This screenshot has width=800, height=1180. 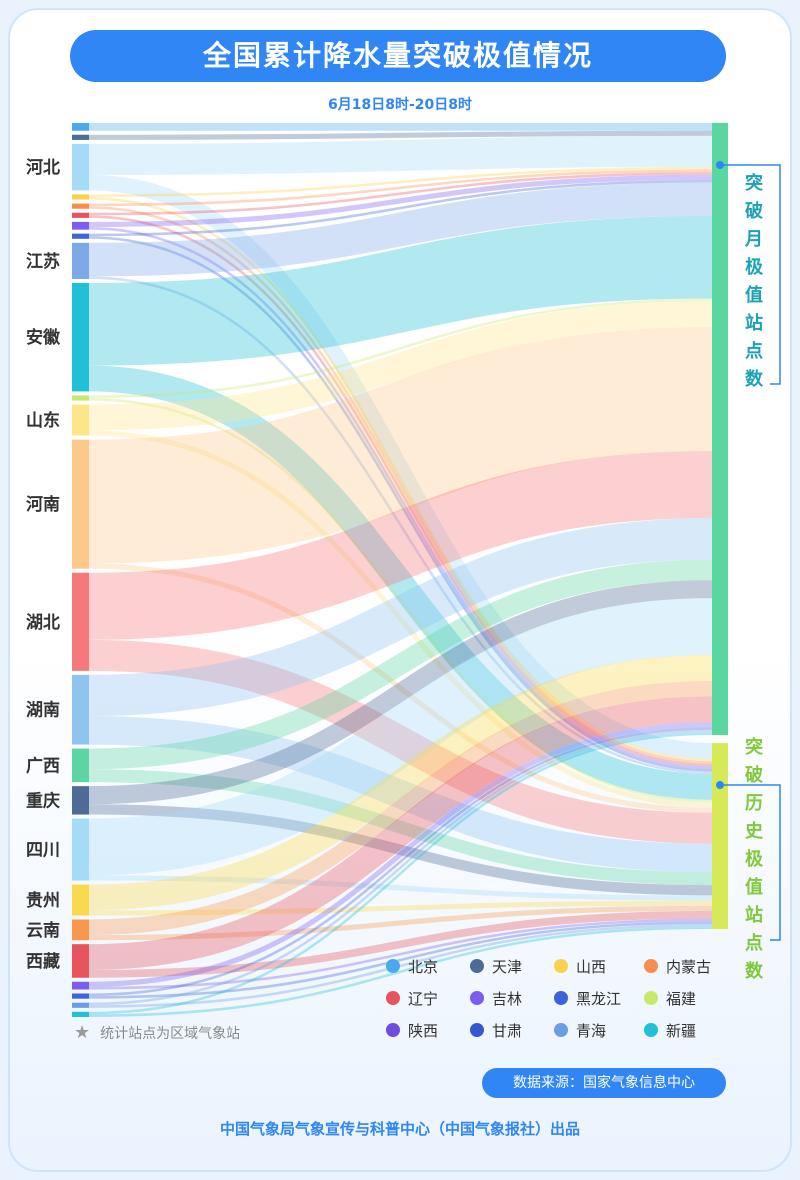 I want to click on legend-item: 黑龙江, so click(x=599, y=998).